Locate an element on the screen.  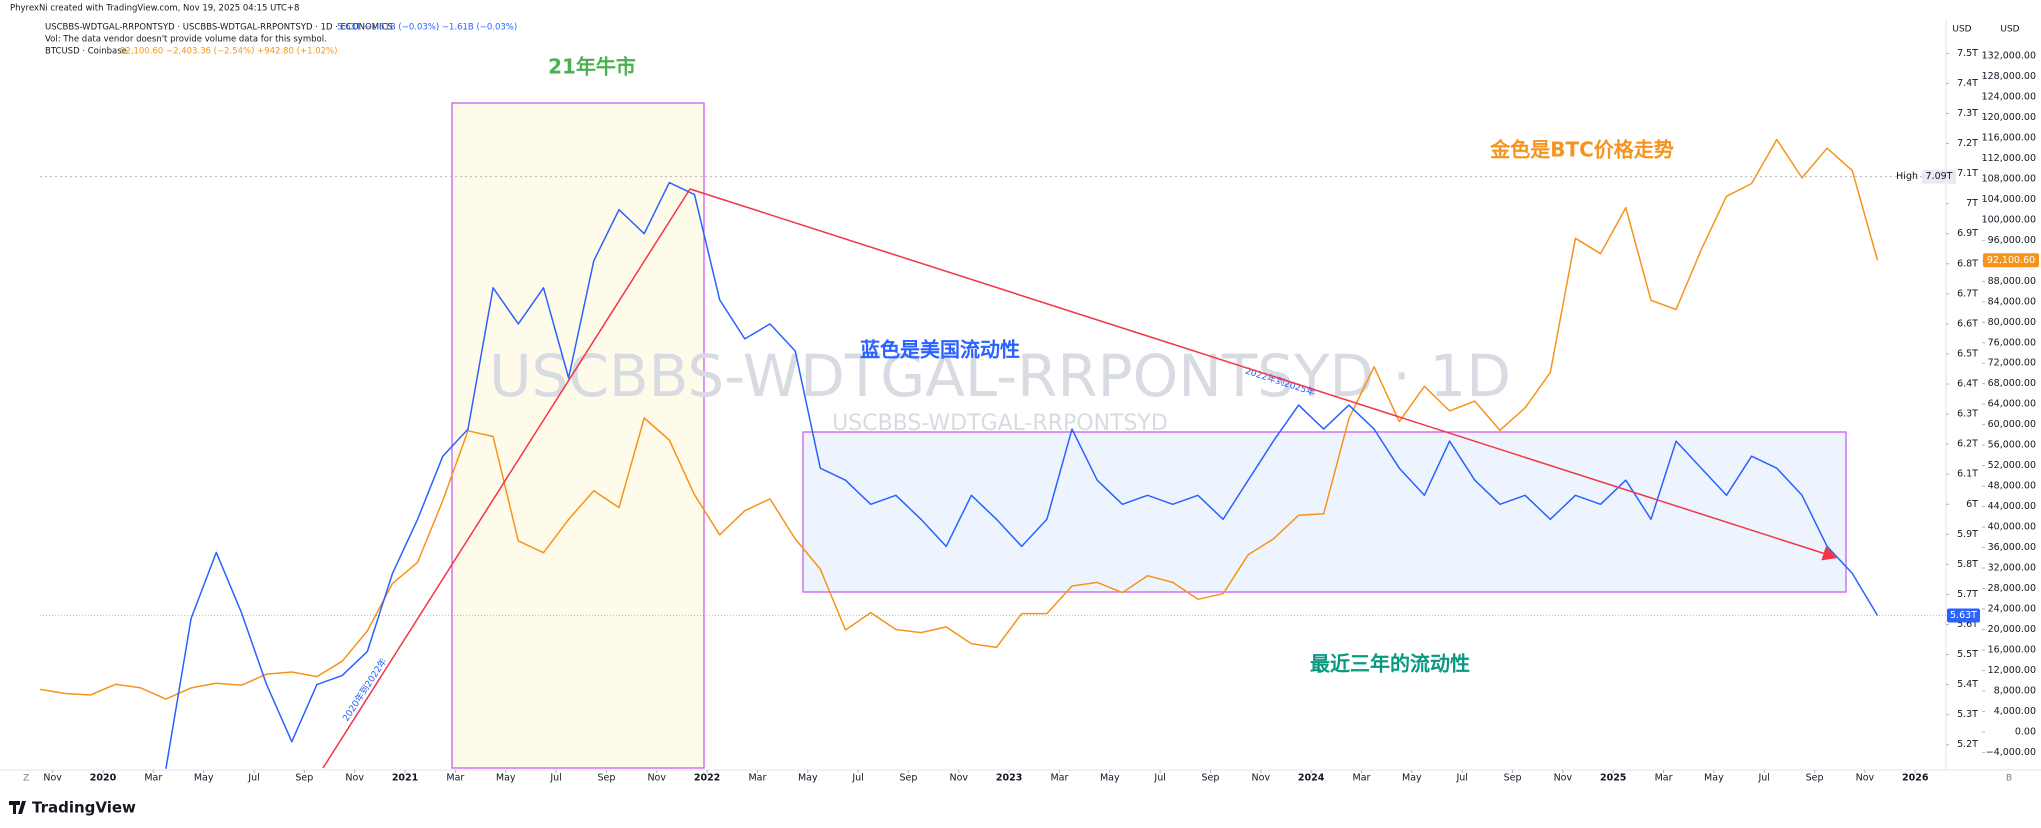
y2-tick-label: 20,000.00 is located at coordinates (2012, 629).